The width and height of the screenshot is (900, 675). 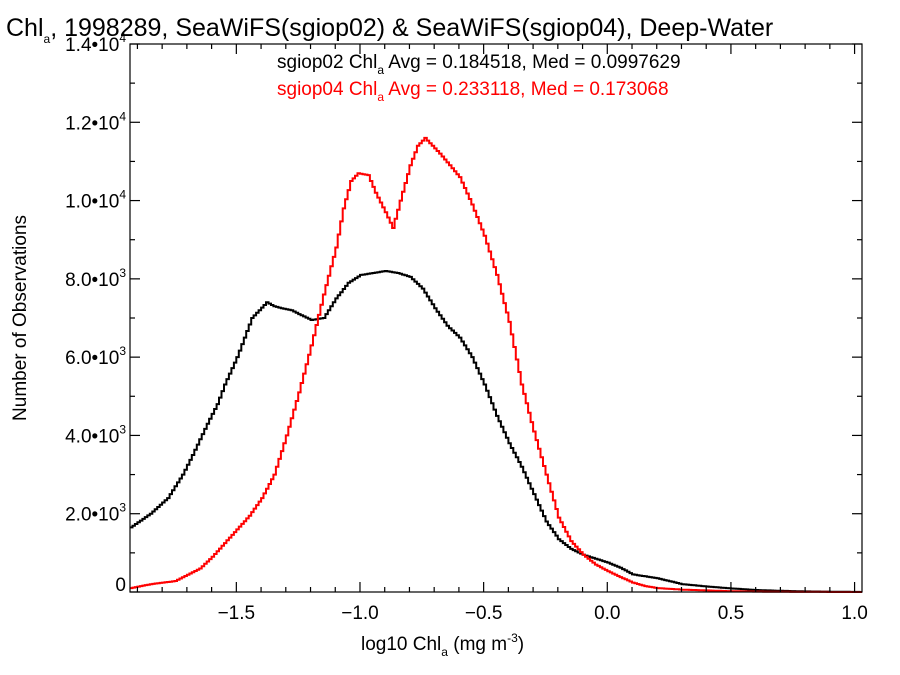 What do you see at coordinates (95, 43) in the screenshot?
I see `y-tick-label: 1.4•104` at bounding box center [95, 43].